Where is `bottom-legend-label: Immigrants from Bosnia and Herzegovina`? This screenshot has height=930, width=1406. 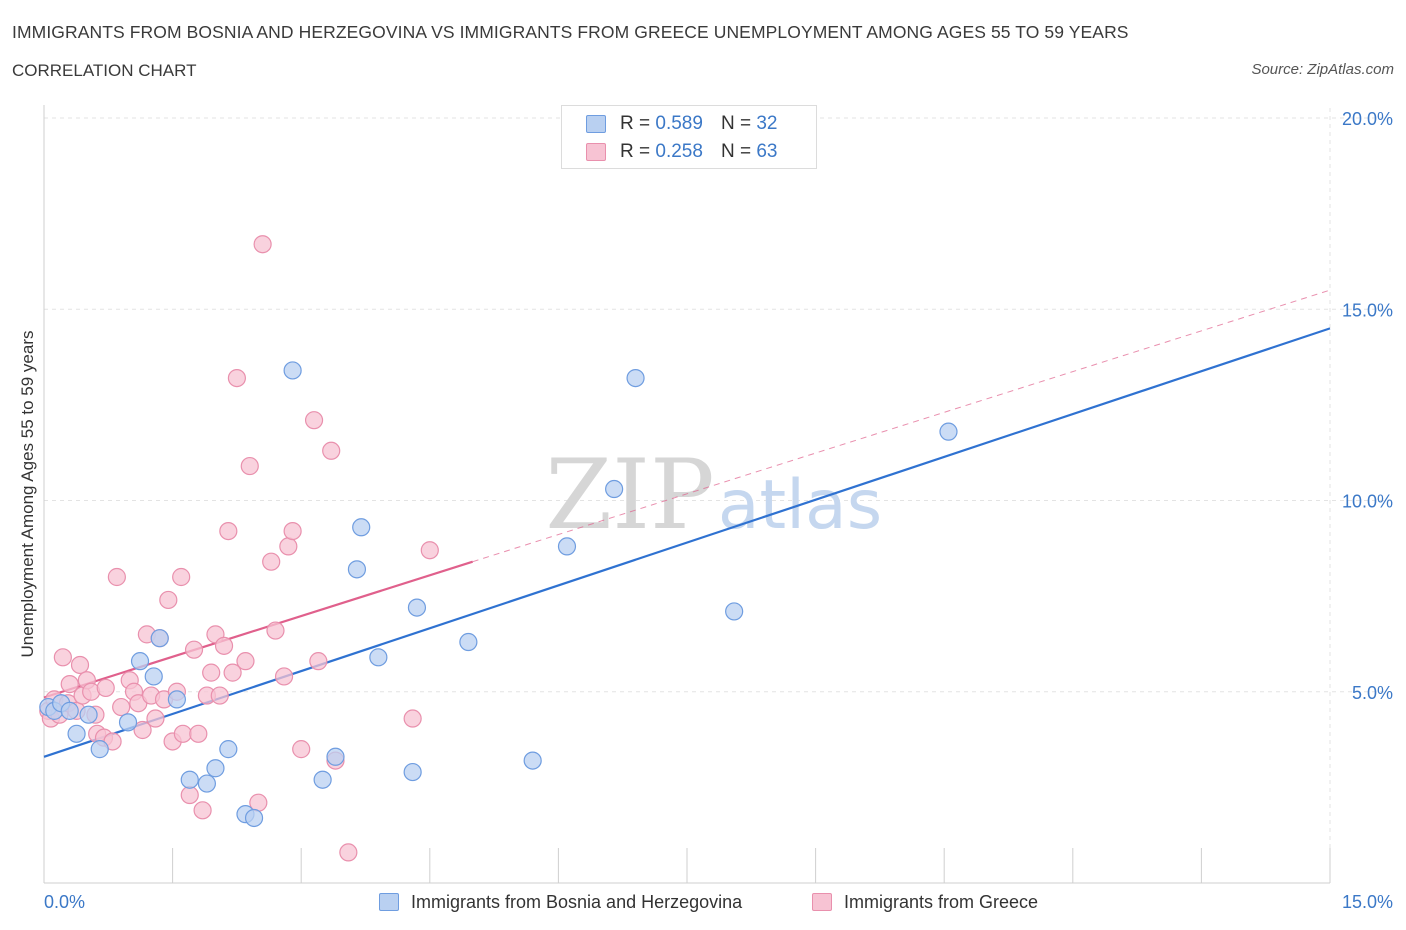 bottom-legend-label: Immigrants from Bosnia and Herzegovina is located at coordinates (577, 901).